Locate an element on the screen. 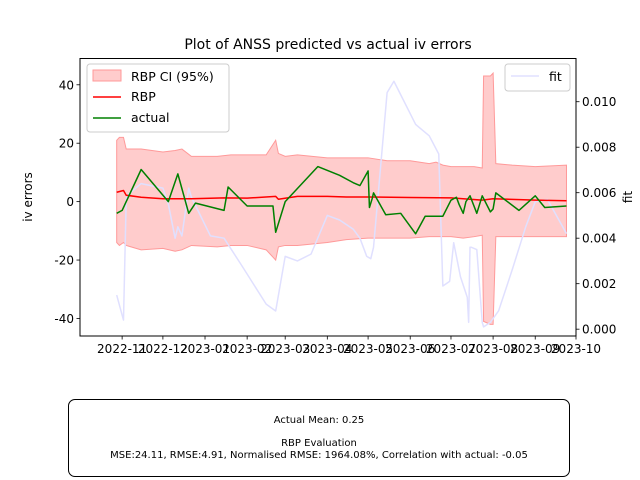 The height and width of the screenshot is (480, 640). legend-right: fit is located at coordinates (537, 77).